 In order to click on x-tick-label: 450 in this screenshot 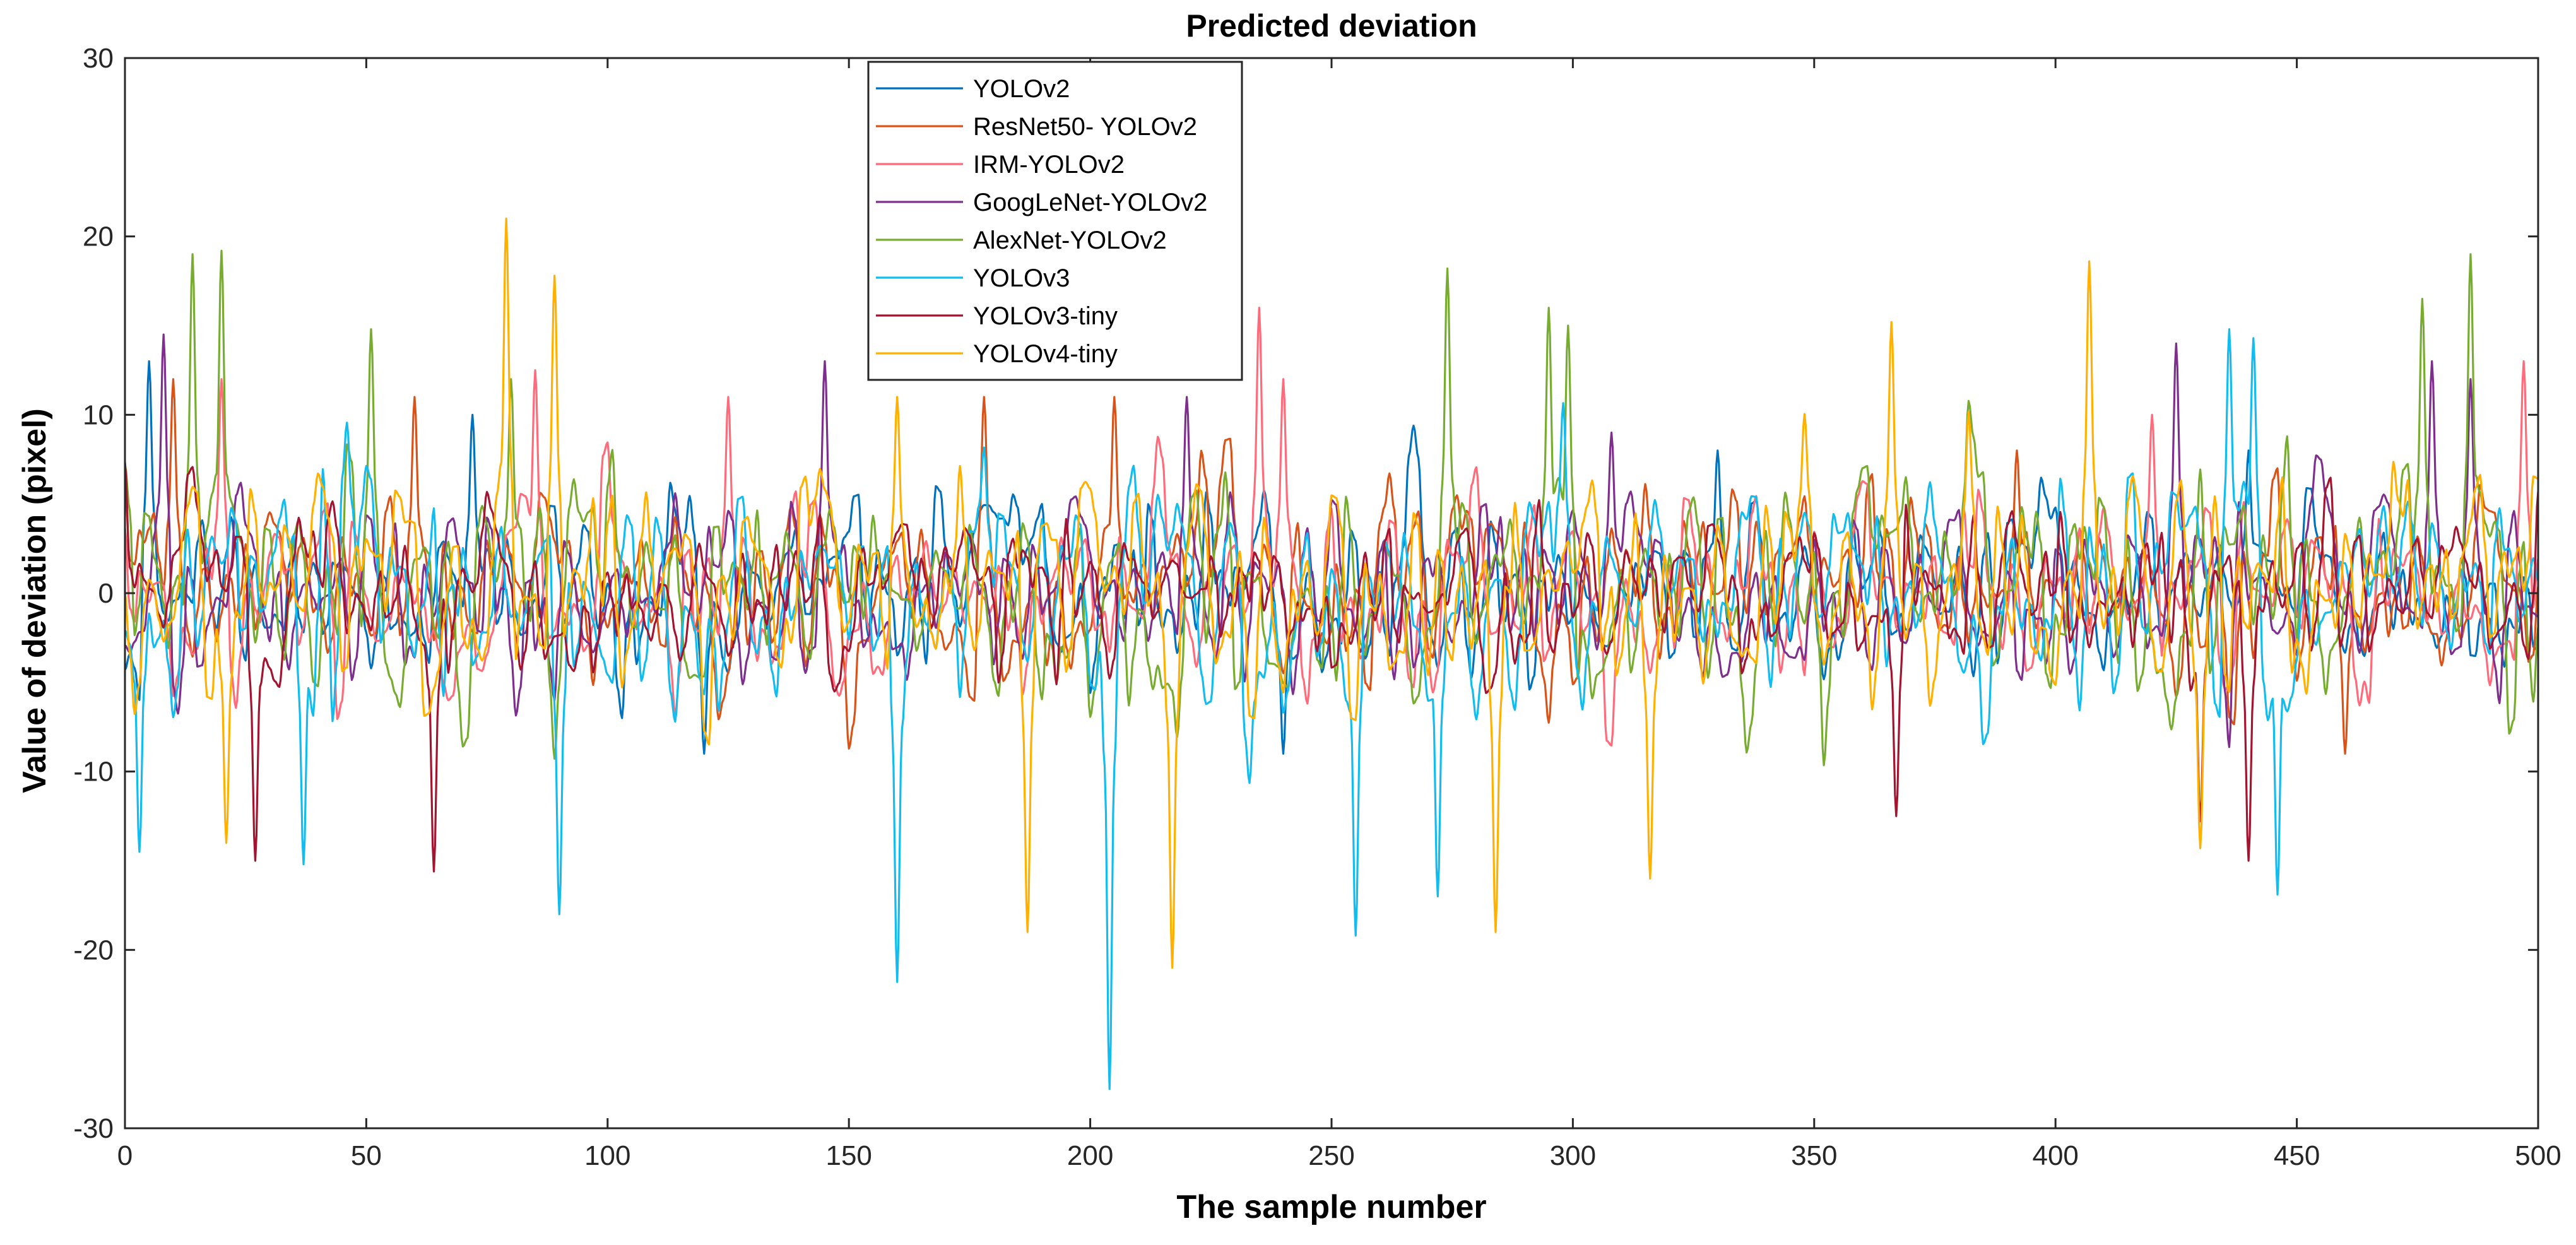, I will do `click(2297, 1155)`.